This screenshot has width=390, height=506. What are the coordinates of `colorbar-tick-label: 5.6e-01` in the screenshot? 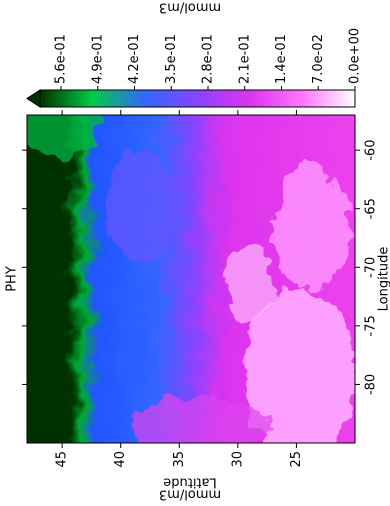 It's located at (61, 59).